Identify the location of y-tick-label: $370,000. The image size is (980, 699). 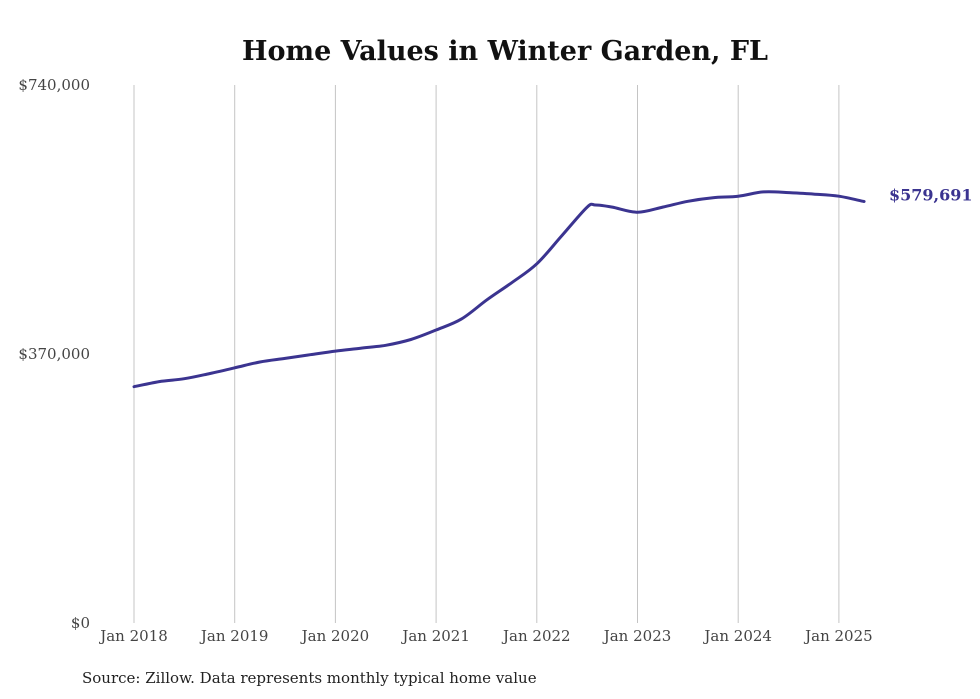
(54, 354).